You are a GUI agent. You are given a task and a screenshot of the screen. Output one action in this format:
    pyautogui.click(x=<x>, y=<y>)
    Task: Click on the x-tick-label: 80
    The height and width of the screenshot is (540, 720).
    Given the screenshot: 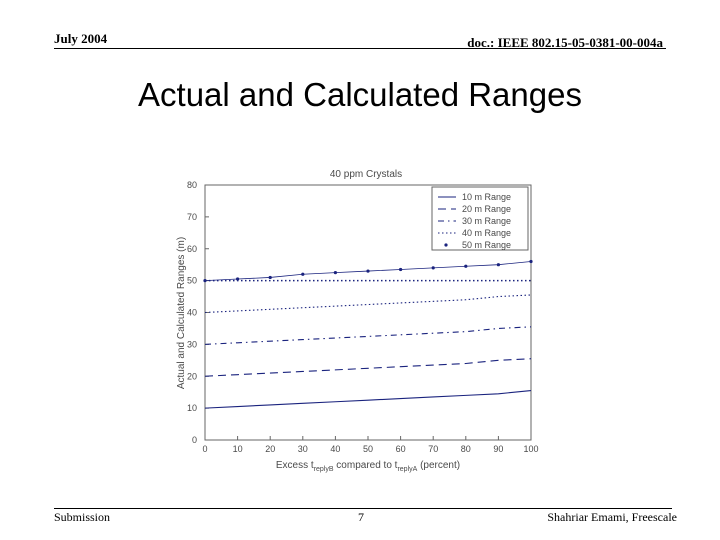 What is the action you would take?
    pyautogui.click(x=466, y=449)
    